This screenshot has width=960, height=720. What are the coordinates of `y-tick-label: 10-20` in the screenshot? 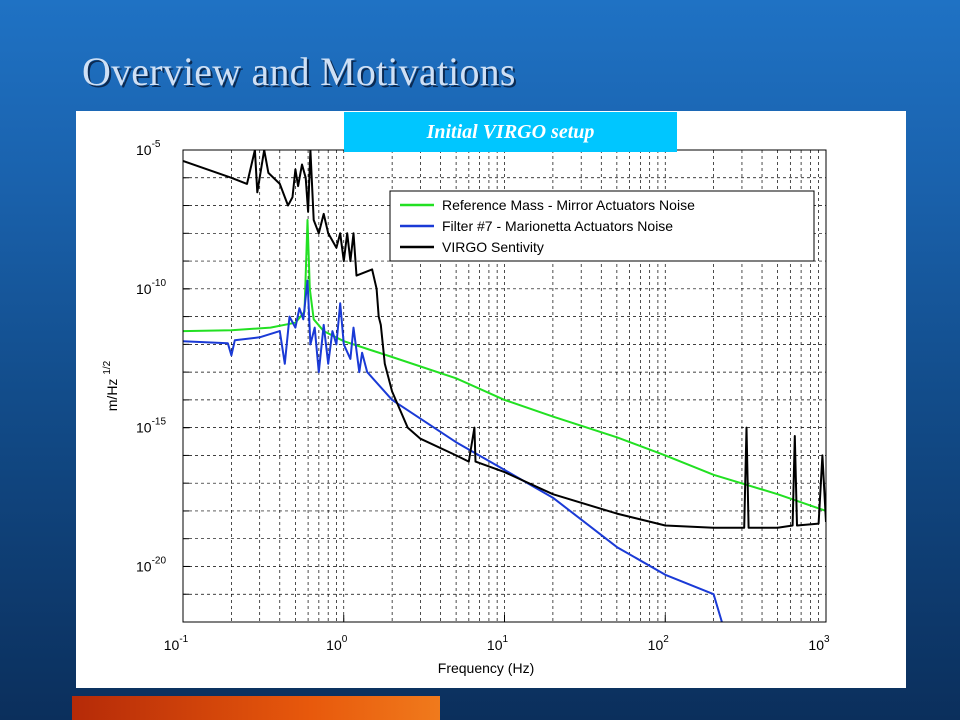 It's located at (151, 564).